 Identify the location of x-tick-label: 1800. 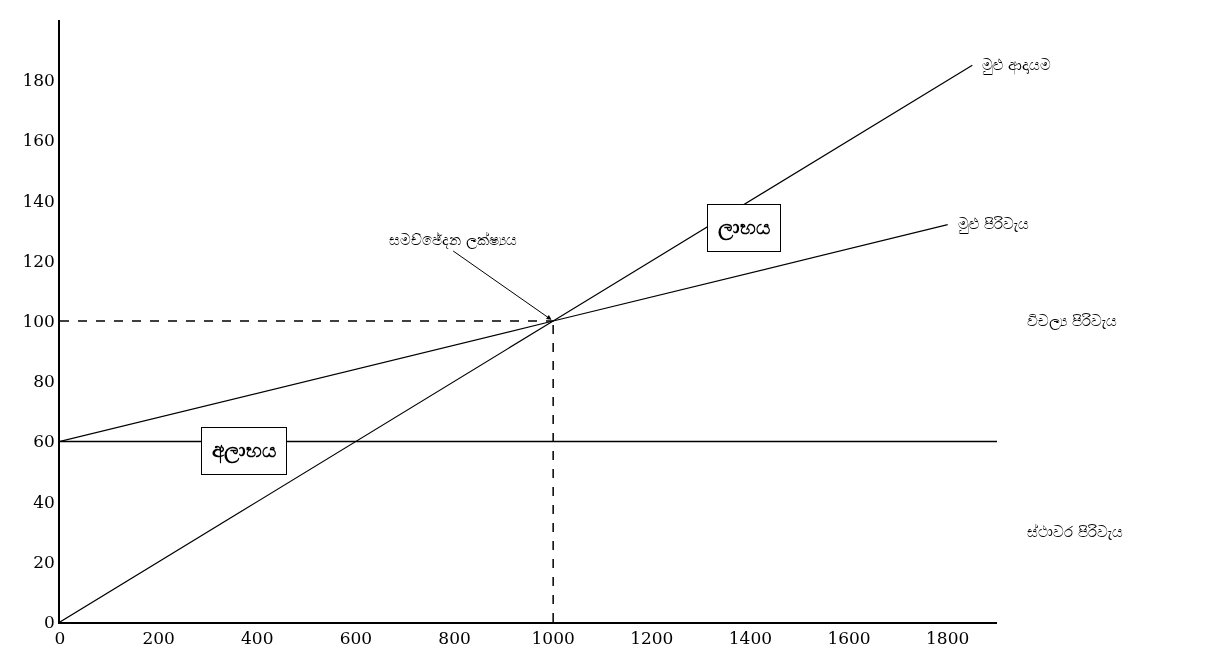
(948, 638).